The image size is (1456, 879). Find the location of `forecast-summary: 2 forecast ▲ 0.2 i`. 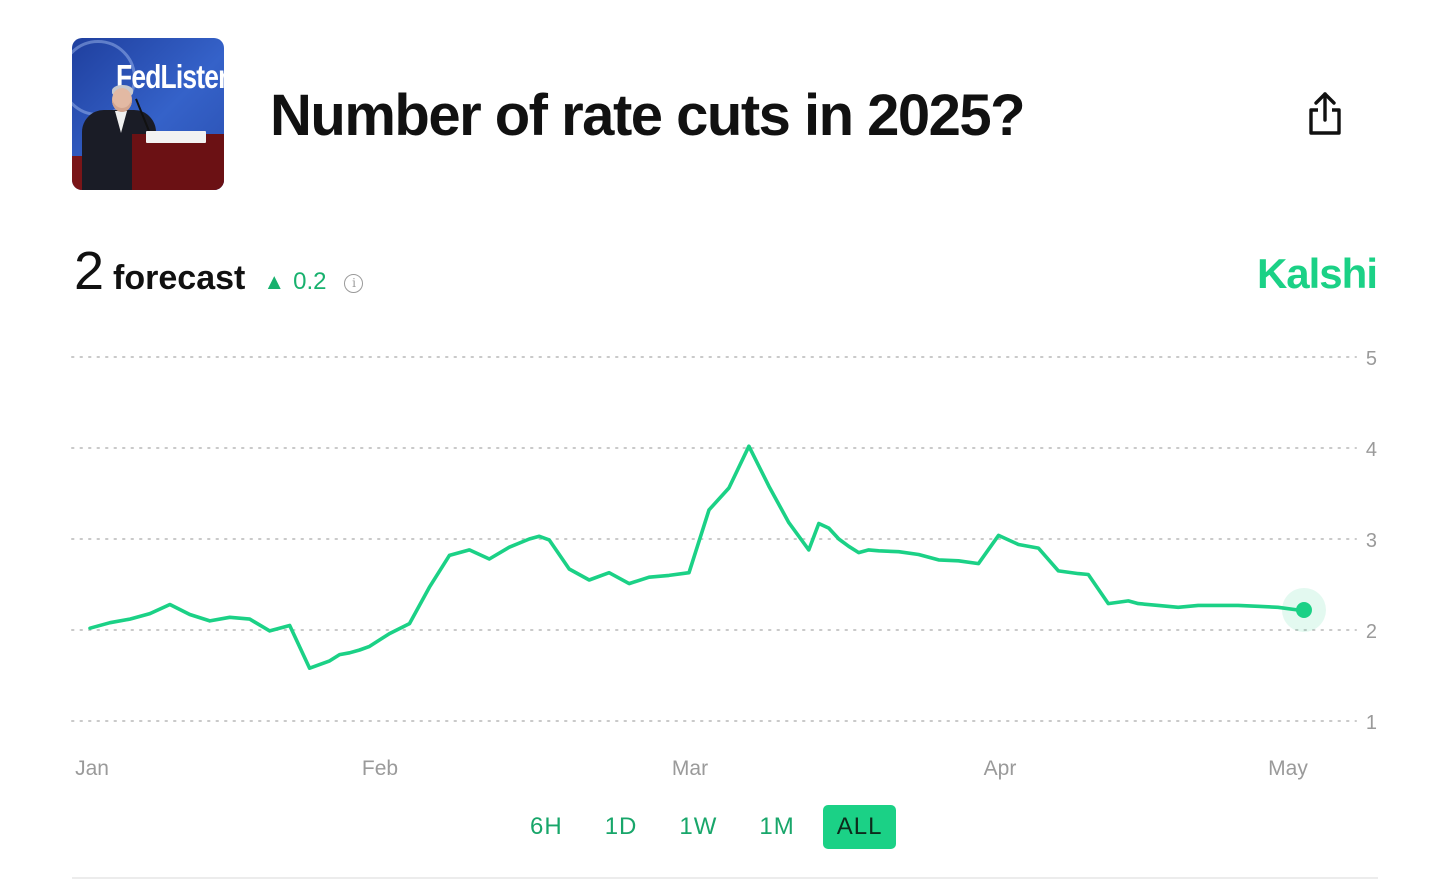

forecast-summary: 2 forecast ▲ 0.2 i is located at coordinates (219, 272).